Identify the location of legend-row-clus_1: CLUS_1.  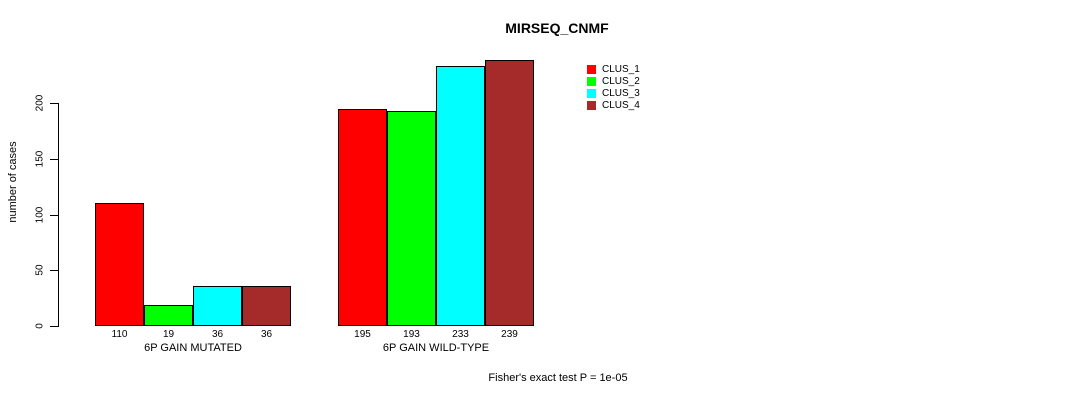
(613, 69).